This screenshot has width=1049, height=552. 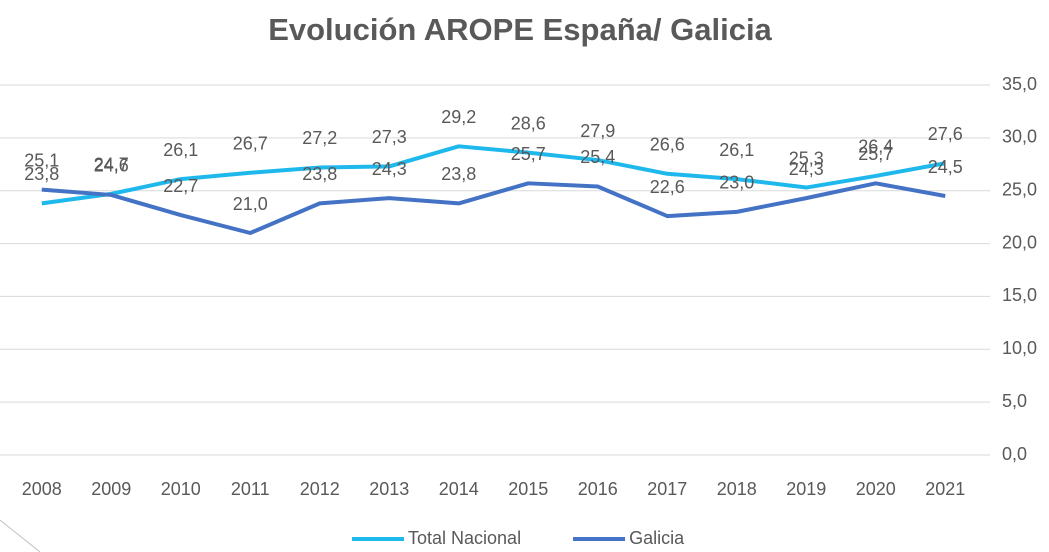 I want to click on data-label: 24,5, so click(x=945, y=167).